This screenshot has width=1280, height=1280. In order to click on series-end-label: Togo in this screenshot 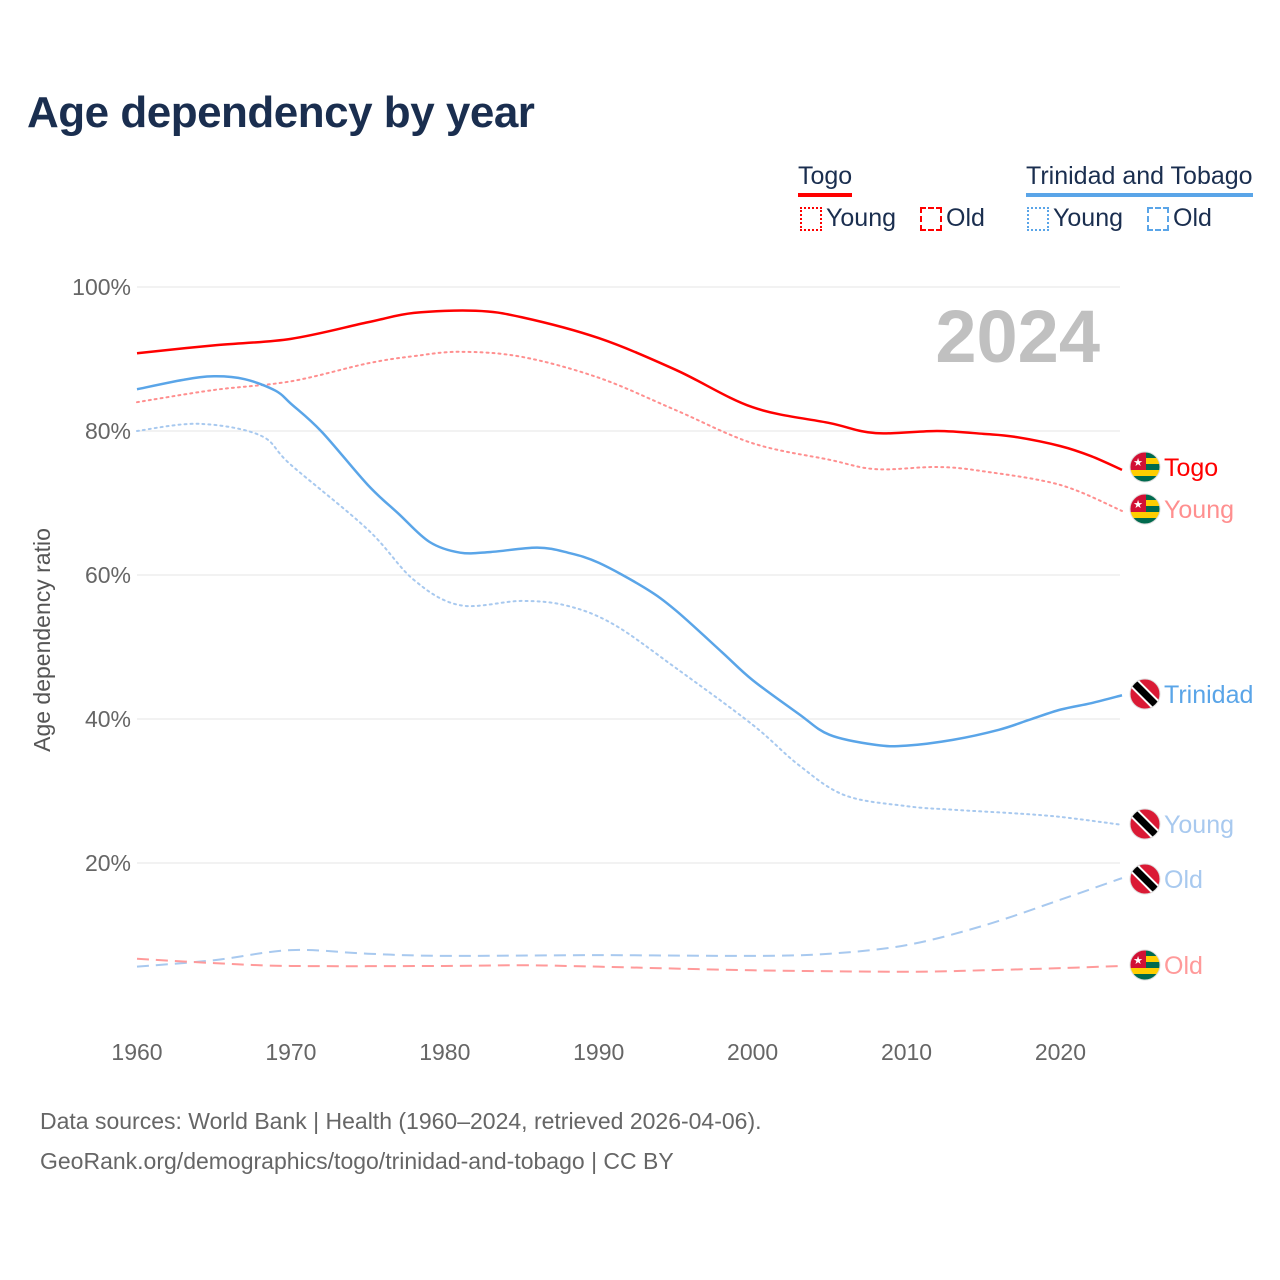, I will do `click(1191, 468)`.